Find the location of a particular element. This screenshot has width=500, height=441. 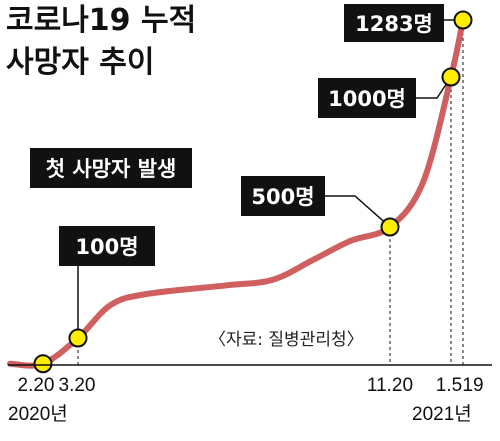

annotation-text: 100명 is located at coordinates (106, 247).